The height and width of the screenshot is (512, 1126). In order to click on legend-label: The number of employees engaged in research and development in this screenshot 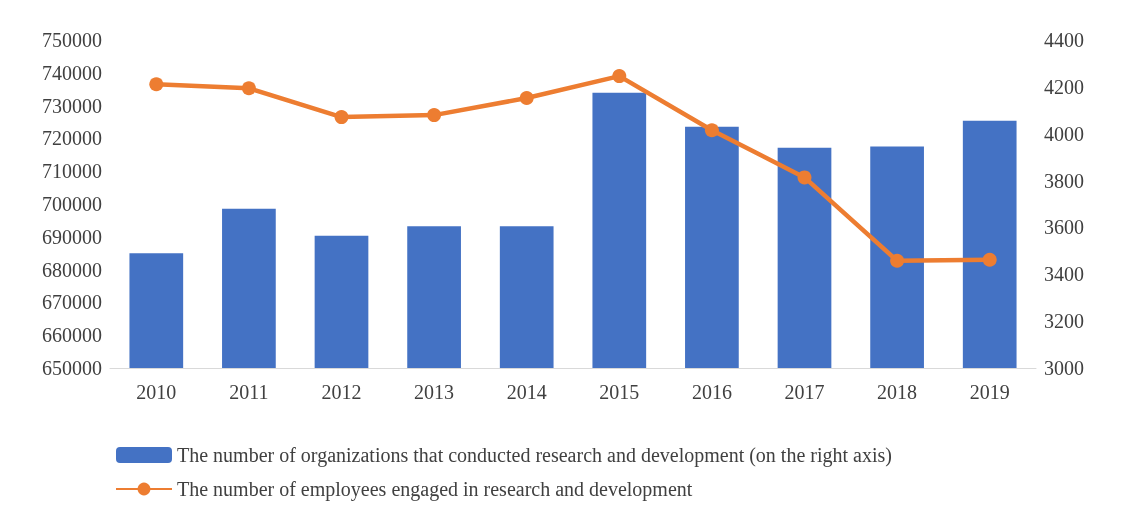, I will do `click(435, 489)`.